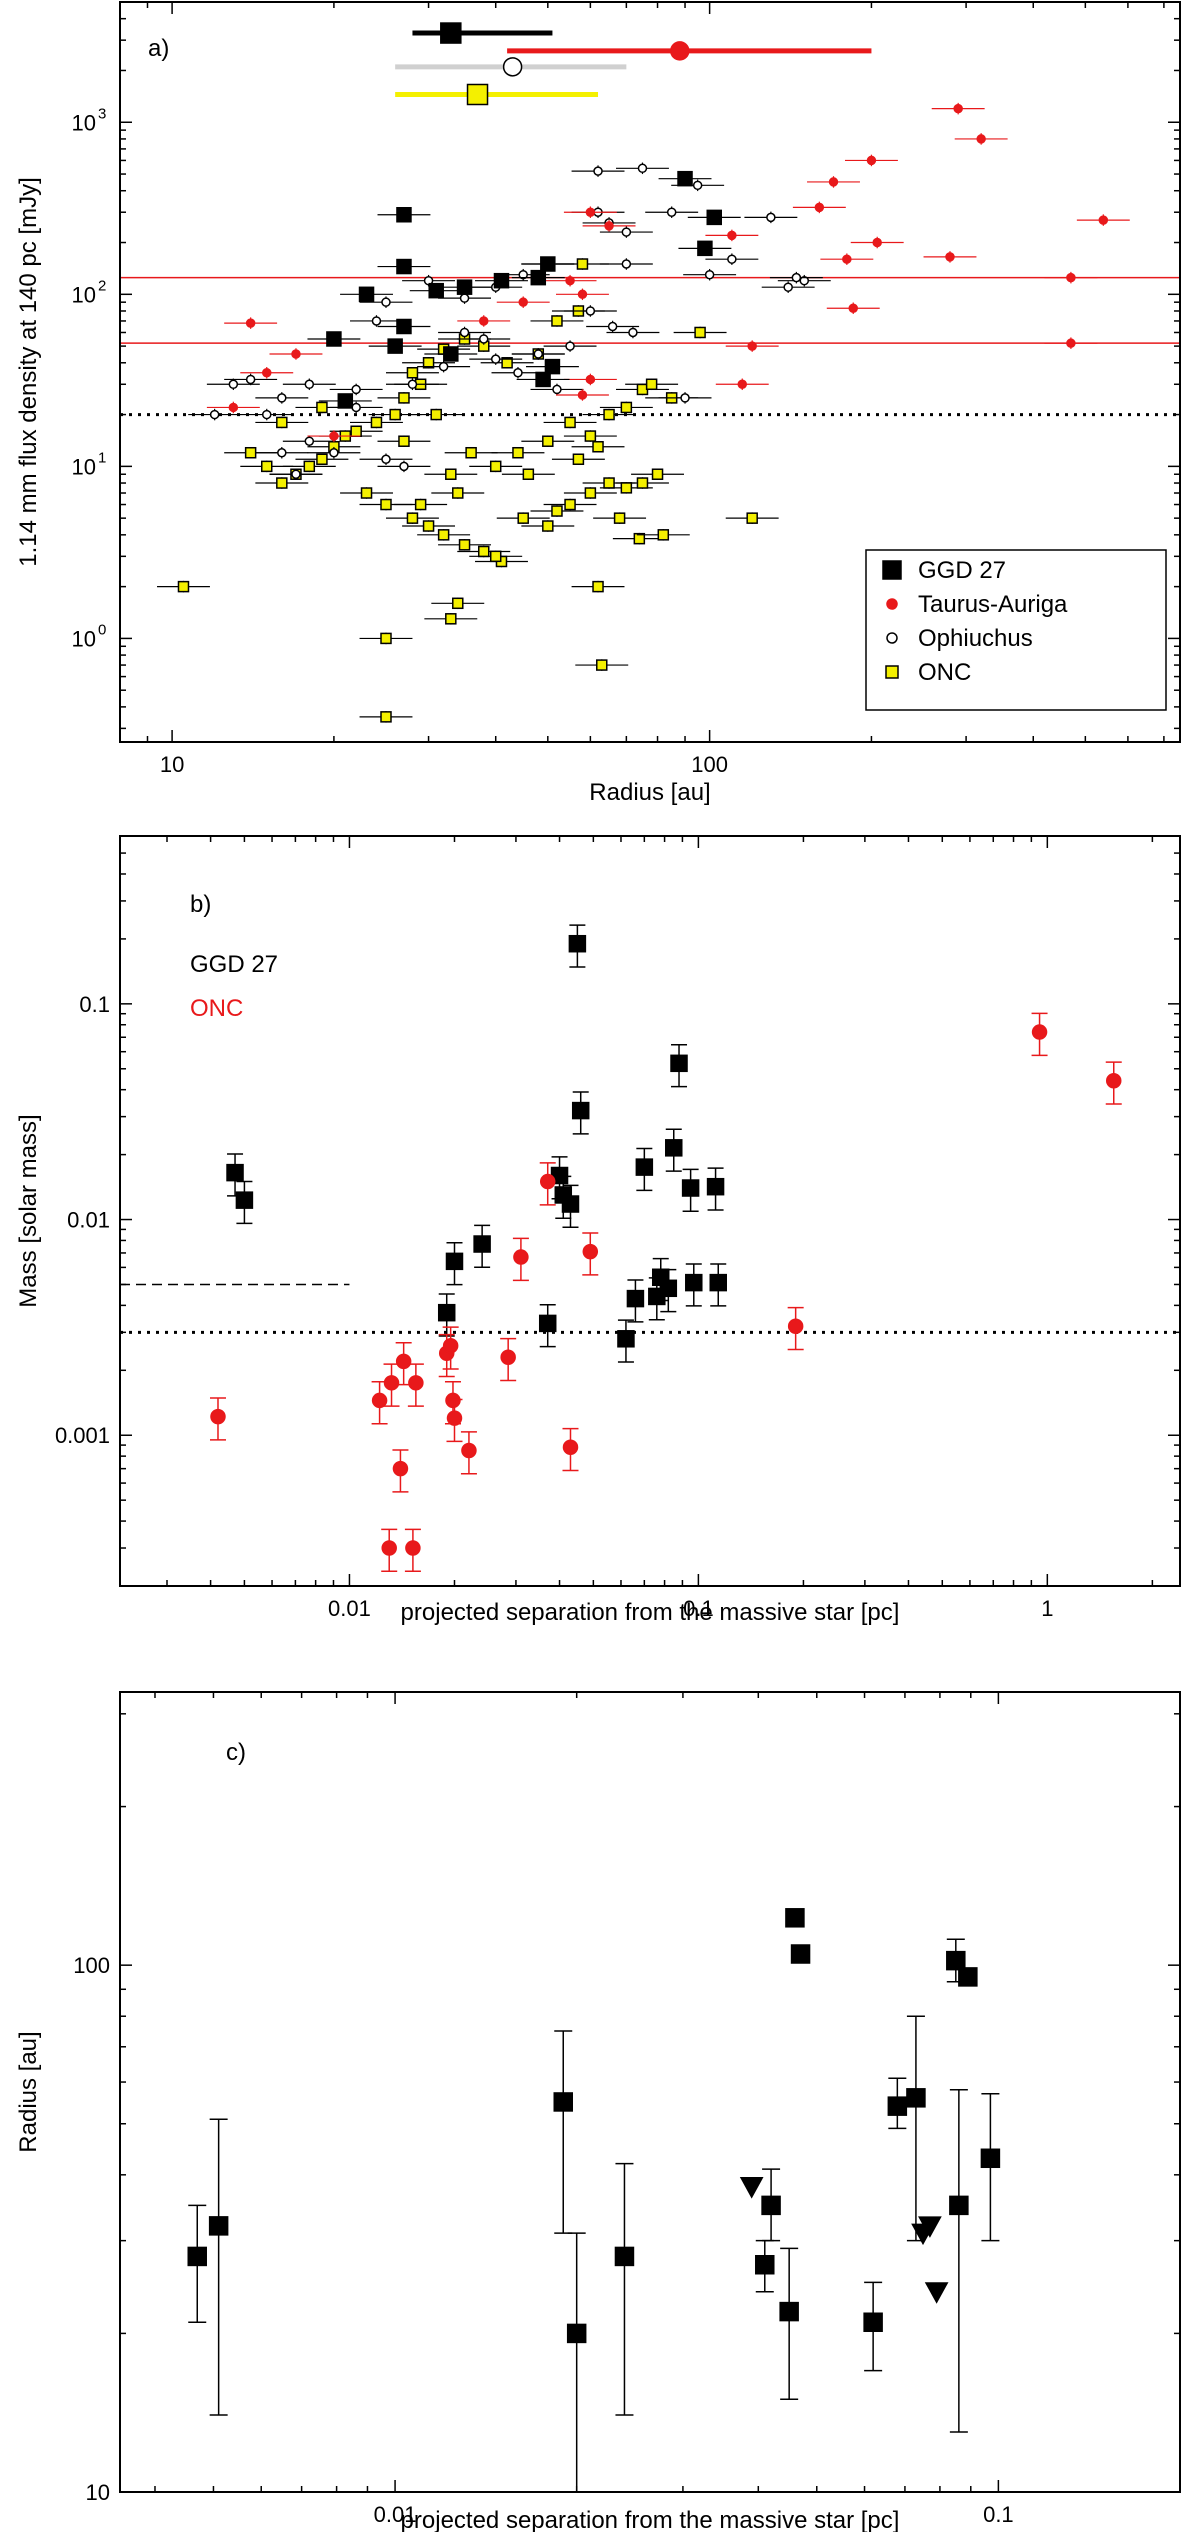 This screenshot has height=2532, width=1200. Describe the element at coordinates (91, 1965) in the screenshot. I see `panel-c-y-tick-label: 100` at that location.